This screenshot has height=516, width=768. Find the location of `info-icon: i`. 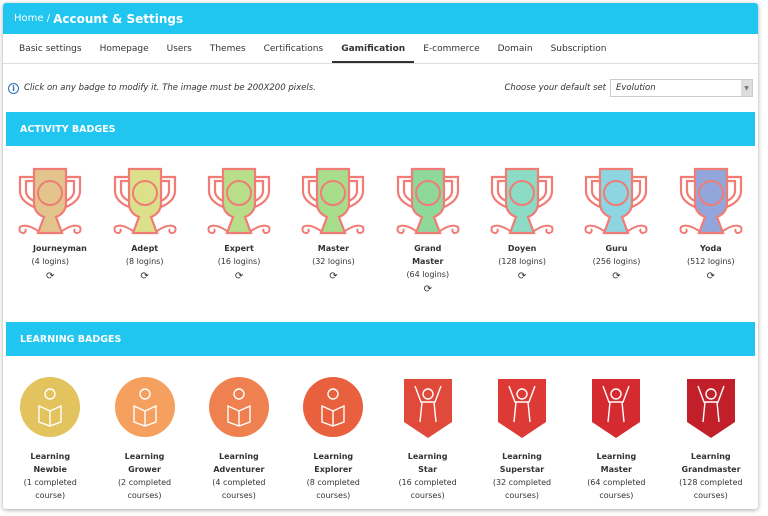

info-icon: i is located at coordinates (13, 88).